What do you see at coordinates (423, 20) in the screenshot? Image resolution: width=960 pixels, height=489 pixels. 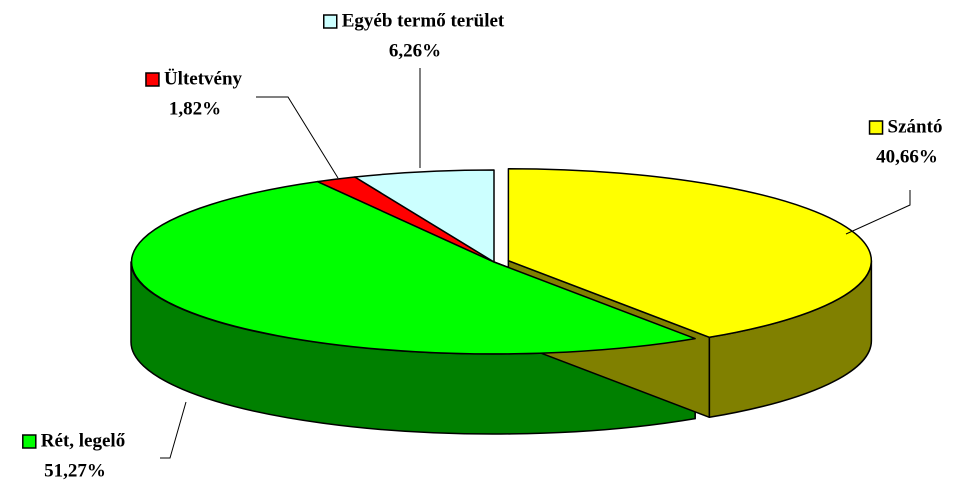 I see `slice-label: Egyéb termő terület` at bounding box center [423, 20].